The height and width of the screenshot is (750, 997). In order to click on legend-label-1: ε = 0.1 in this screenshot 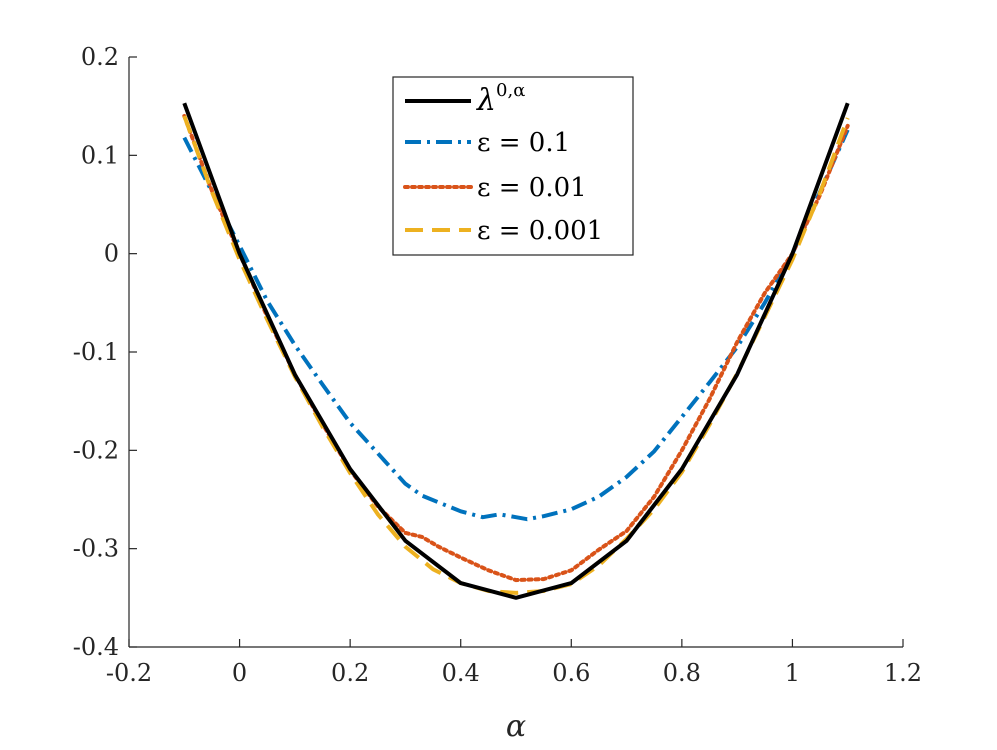, I will do `click(523, 143)`.